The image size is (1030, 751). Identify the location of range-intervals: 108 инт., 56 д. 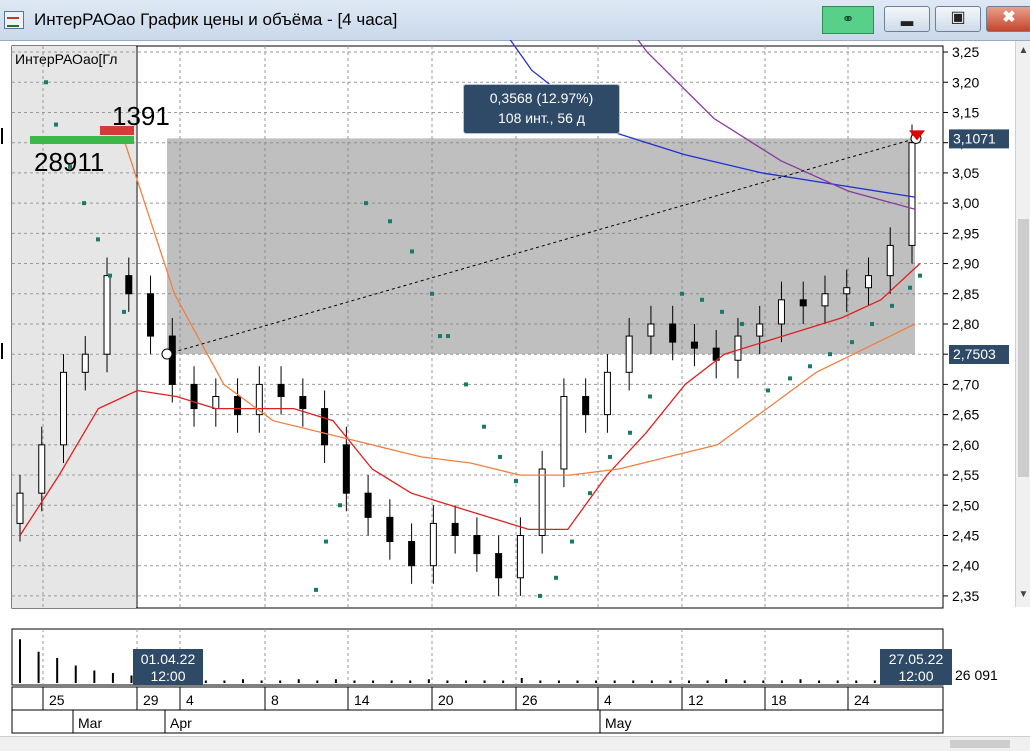
(541, 118).